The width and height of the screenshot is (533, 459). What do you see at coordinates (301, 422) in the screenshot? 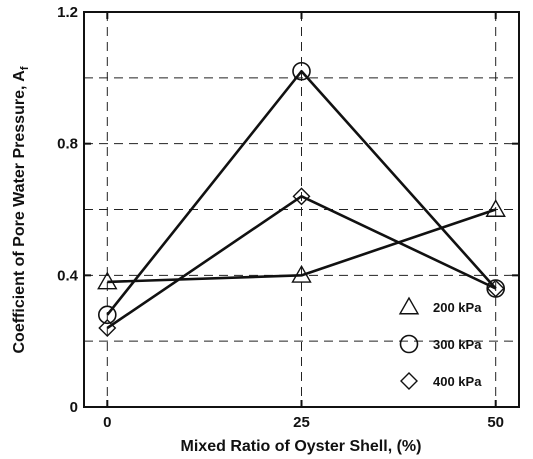
I see `x-tick-label: 25` at bounding box center [301, 422].